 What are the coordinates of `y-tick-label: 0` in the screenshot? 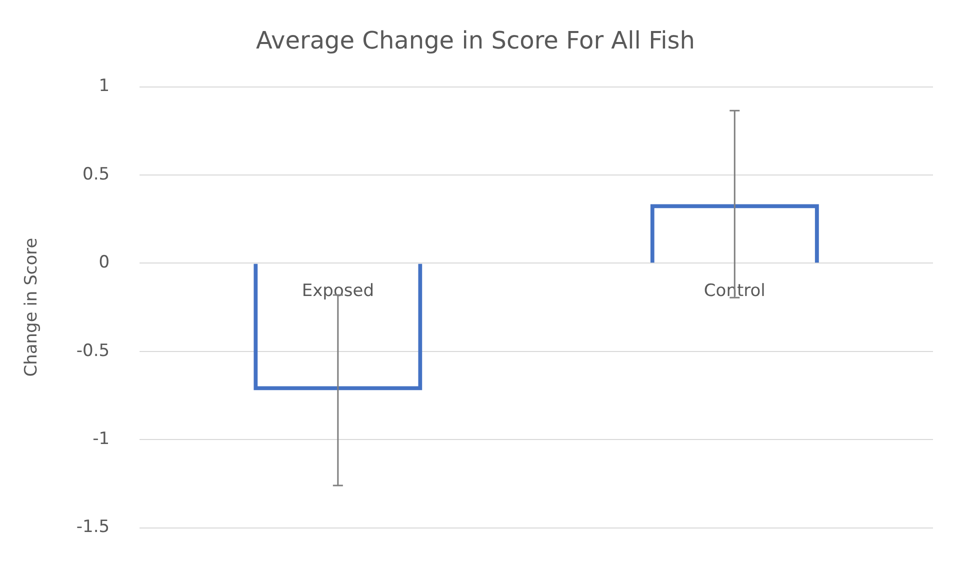 It's located at (104, 262).